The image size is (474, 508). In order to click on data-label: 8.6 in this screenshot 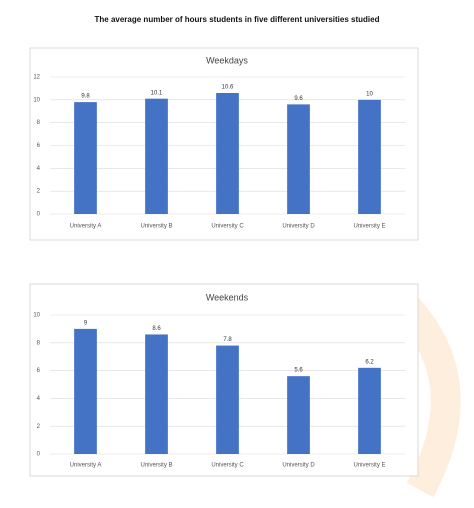, I will do `click(156, 329)`.